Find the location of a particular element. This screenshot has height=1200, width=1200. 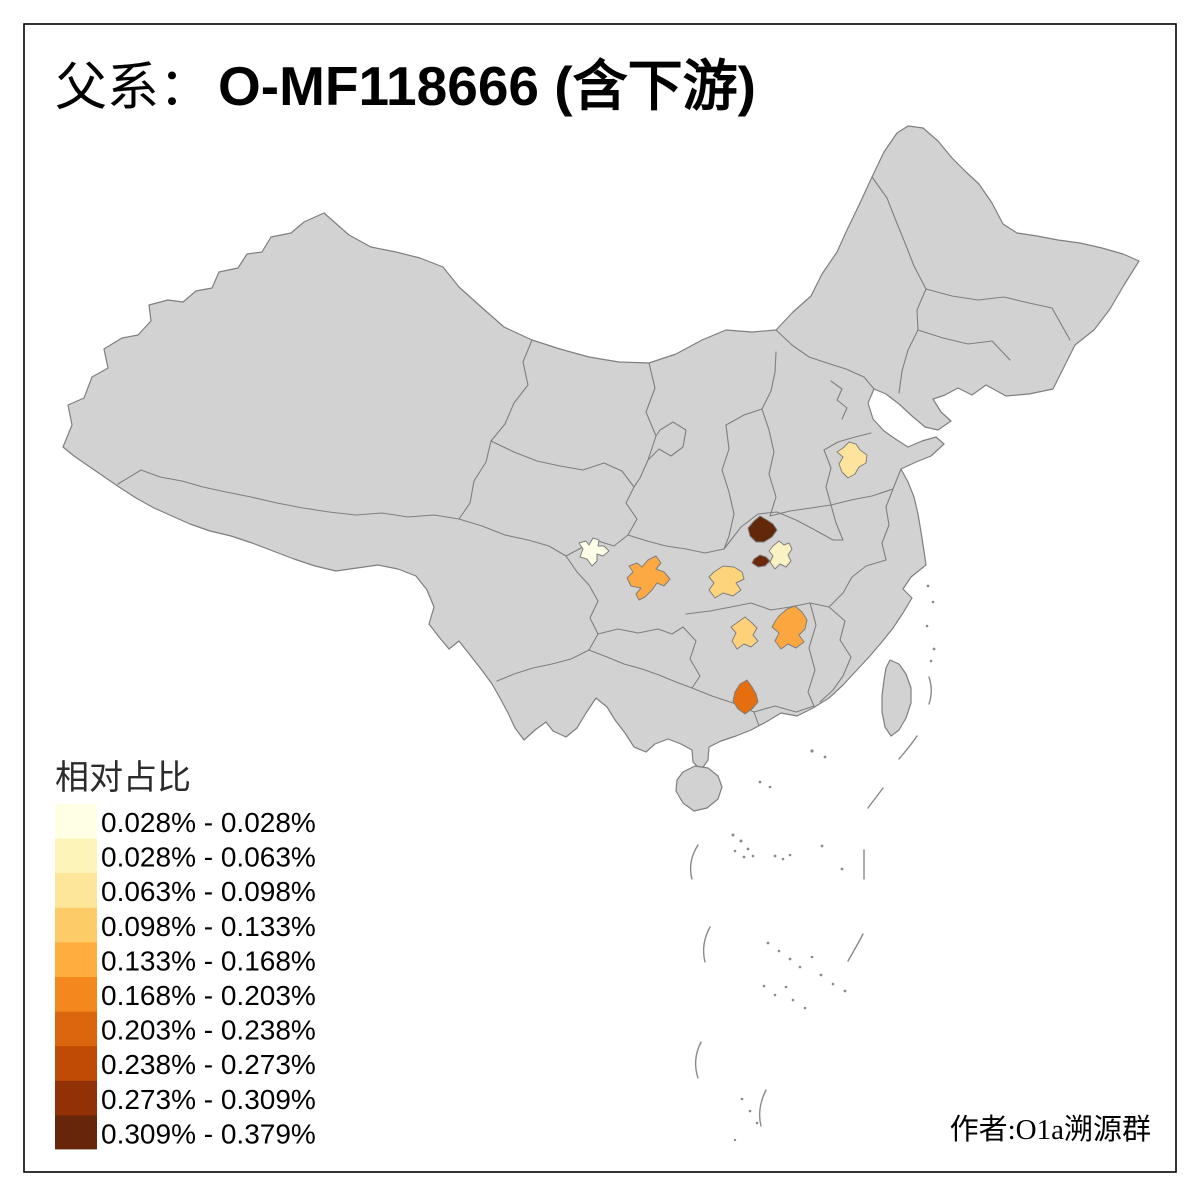

region-chongqing is located at coordinates (648, 578).